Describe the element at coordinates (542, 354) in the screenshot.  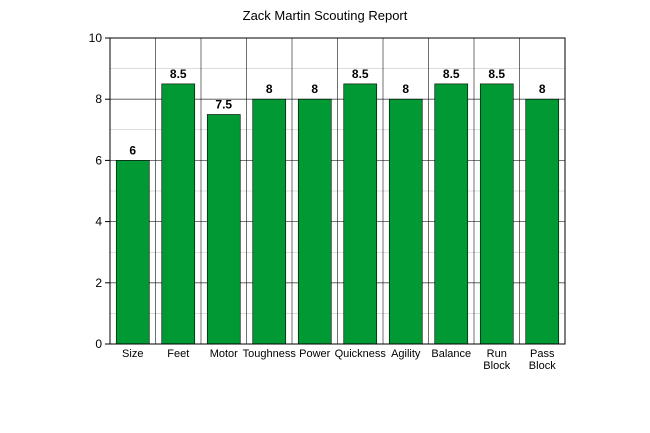
I see `x-tick-label-line: Pass` at that location.